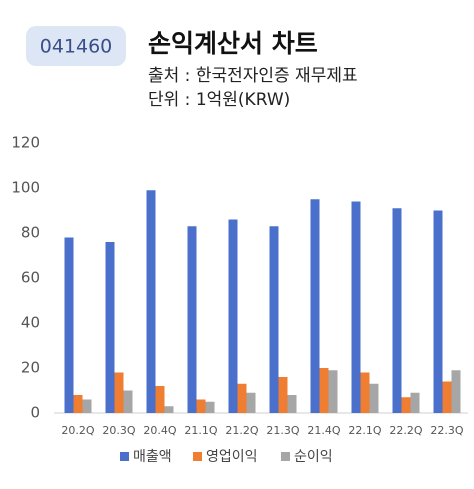 Image resolution: width=474 pixels, height=489 pixels. Describe the element at coordinates (233, 43) in the screenshot. I see `chart-title: 손익계산서 차트` at that location.